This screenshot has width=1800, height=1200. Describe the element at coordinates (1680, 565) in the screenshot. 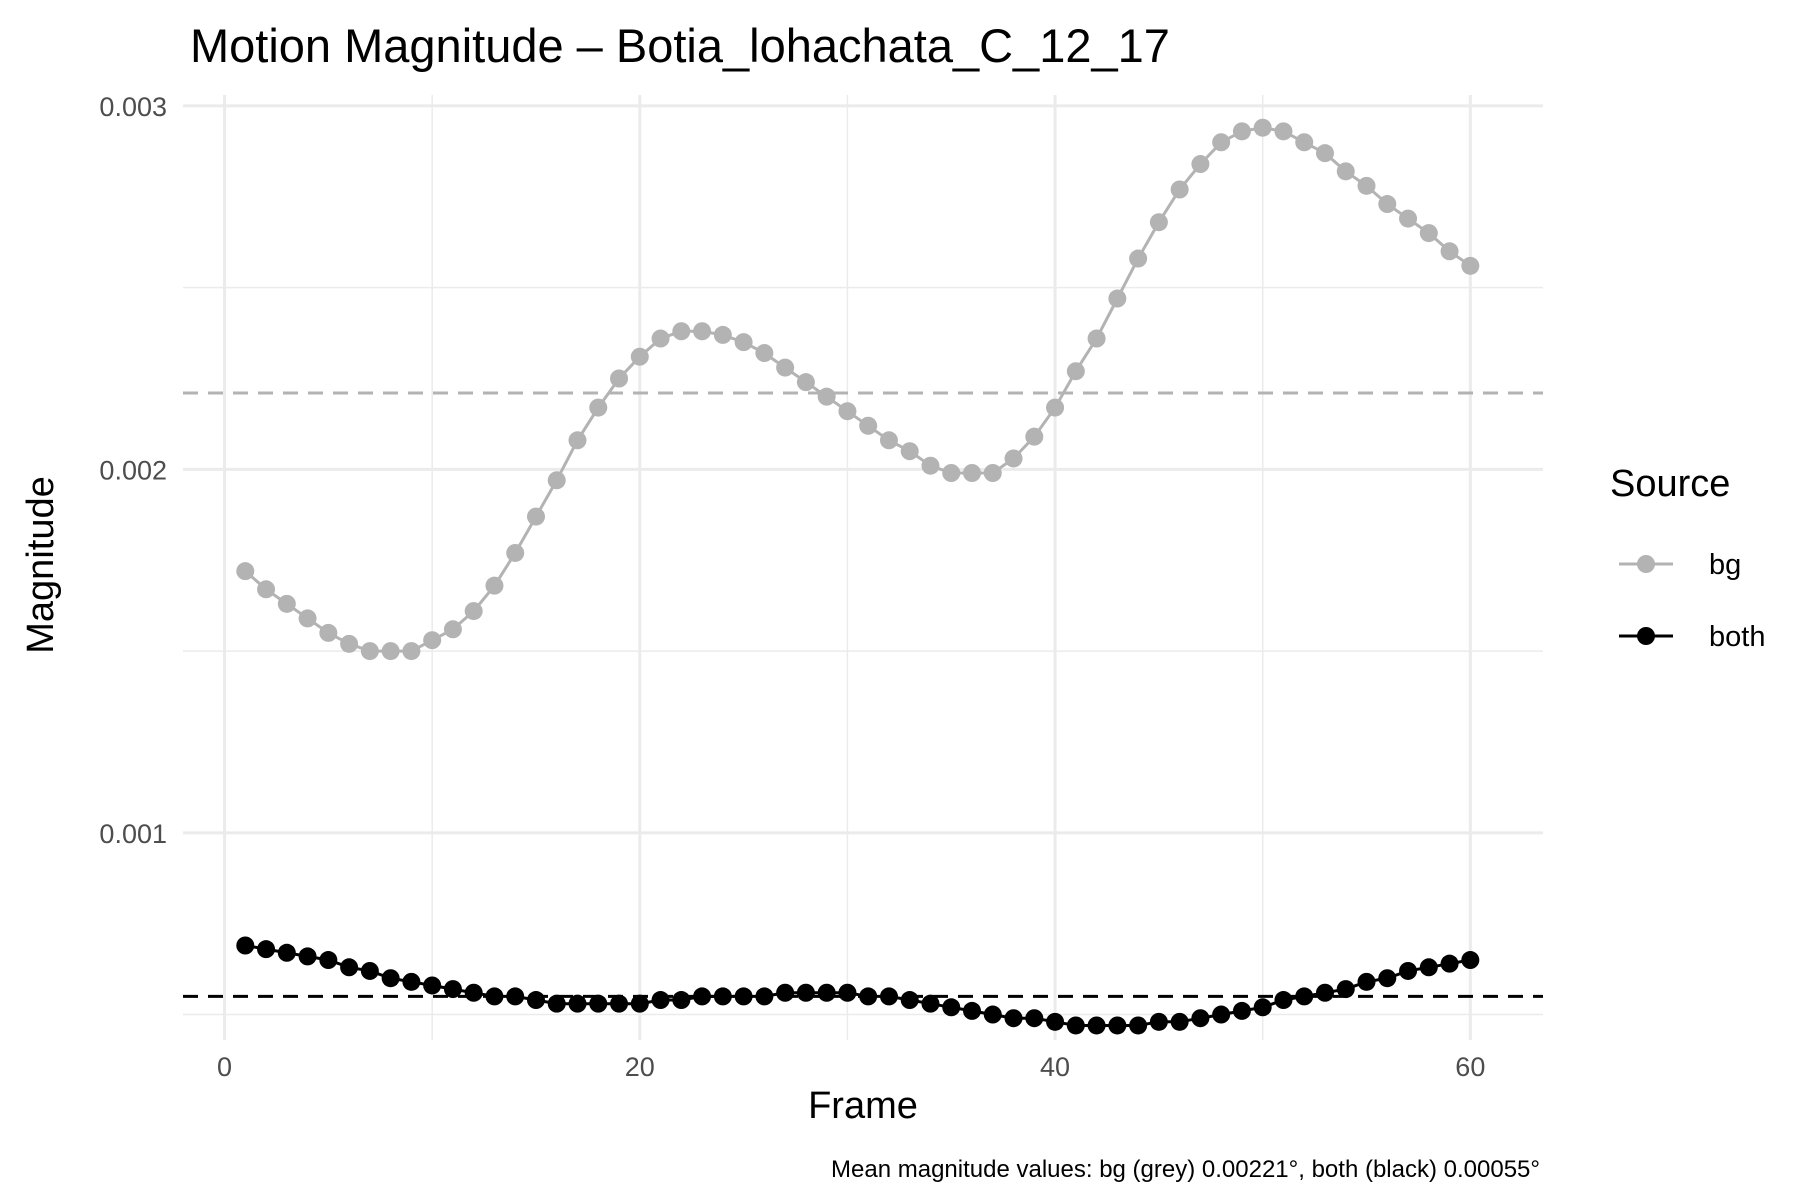

I see `legend-item-bg: bg` at that location.